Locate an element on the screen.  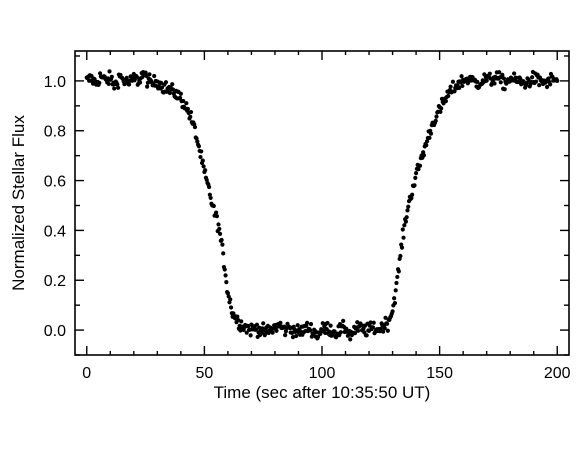
y-tick-label: 1.0 is located at coordinates (55, 82).